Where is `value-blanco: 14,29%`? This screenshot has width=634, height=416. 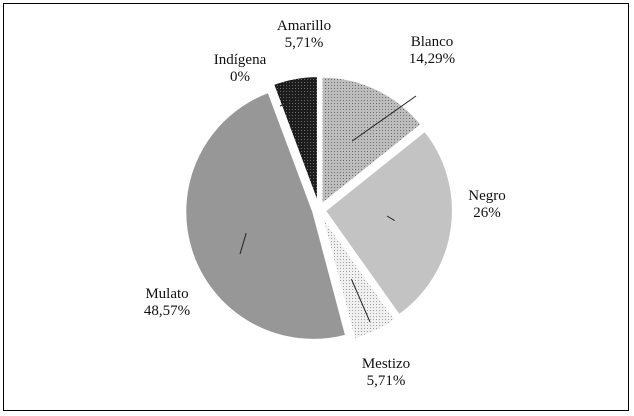
value-blanco: 14,29% is located at coordinates (432, 59).